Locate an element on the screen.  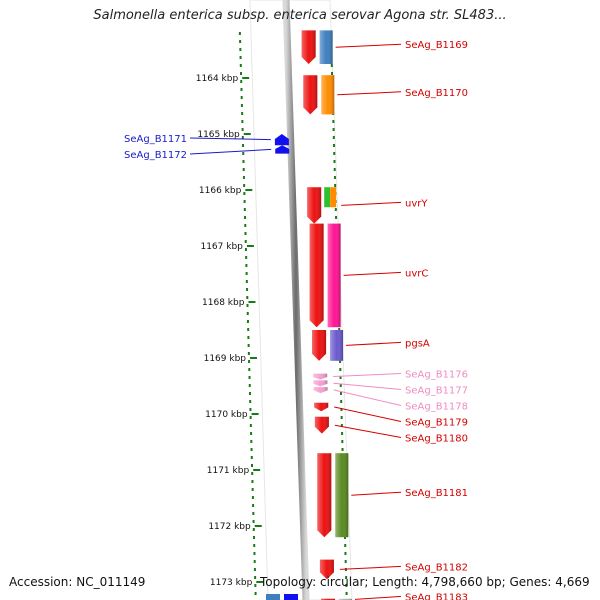
gene-label: SeAg_B1182 is located at coordinates (436, 567).